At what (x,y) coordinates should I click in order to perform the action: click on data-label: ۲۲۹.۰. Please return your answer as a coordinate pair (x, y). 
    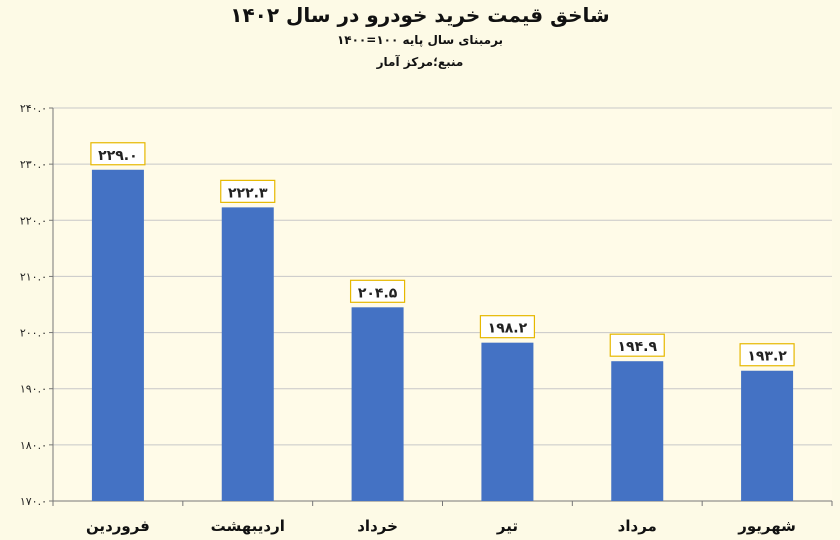
    Looking at the image, I should click on (118, 156).